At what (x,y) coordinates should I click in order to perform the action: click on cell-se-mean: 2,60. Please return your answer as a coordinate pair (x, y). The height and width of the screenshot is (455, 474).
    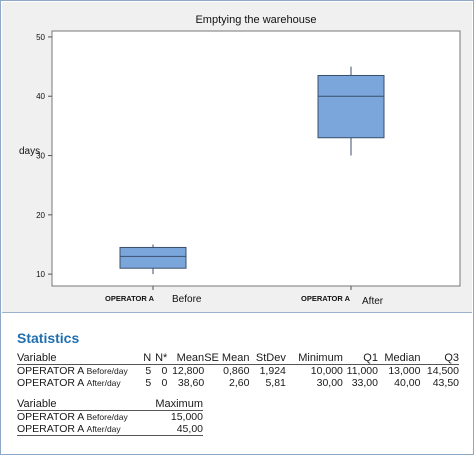
    Looking at the image, I should click on (239, 383).